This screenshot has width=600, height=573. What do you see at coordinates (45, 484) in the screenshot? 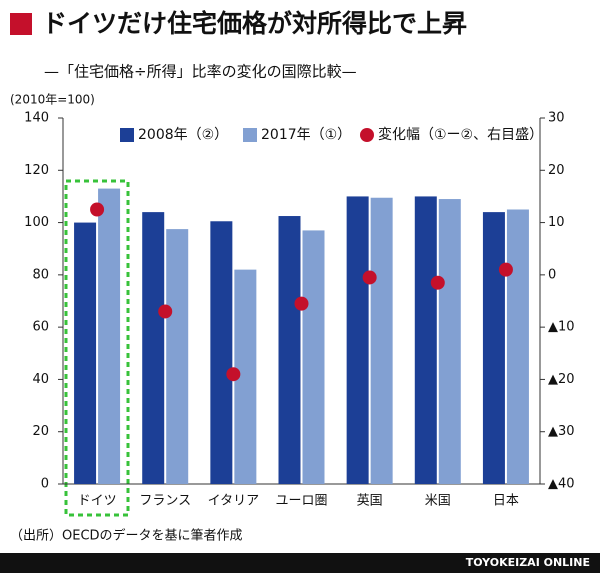
I see `y-tick-label: 0` at bounding box center [45, 484].